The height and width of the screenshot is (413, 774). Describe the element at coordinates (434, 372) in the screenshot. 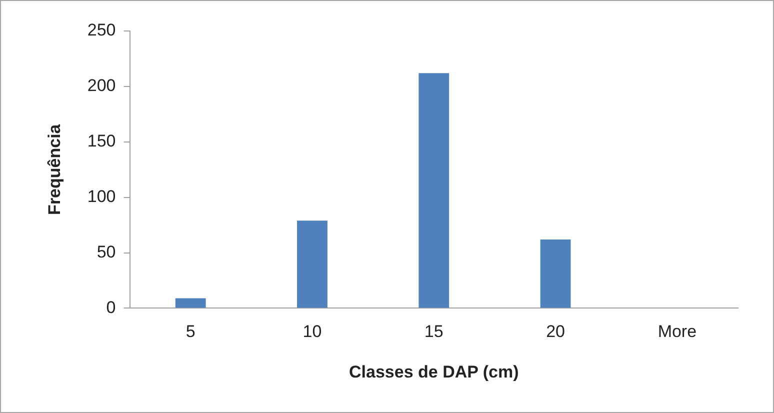

I see `x-axis-title: Classes de DAP (cm)` at that location.